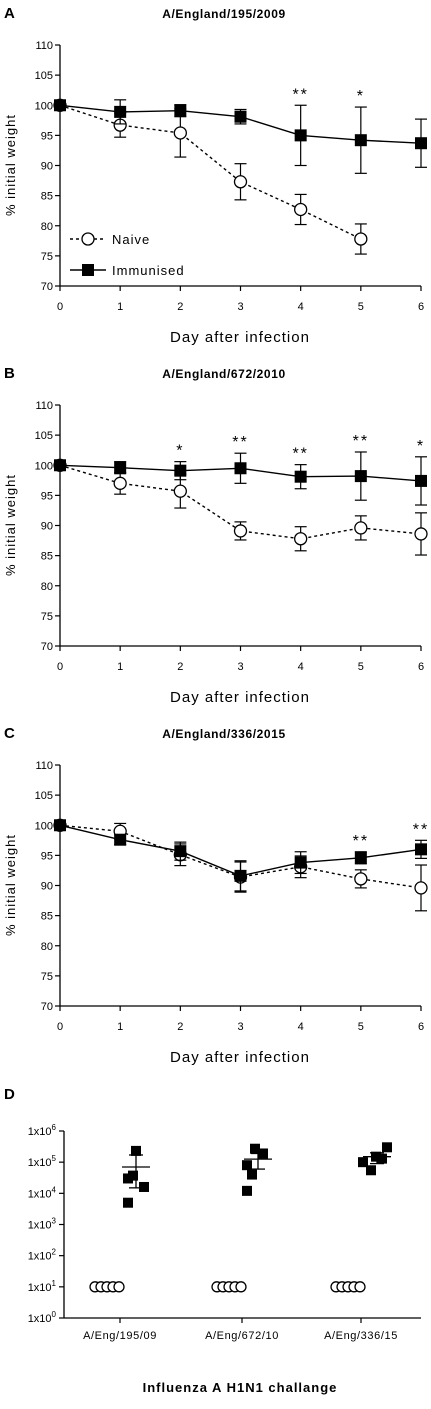 The width and height of the screenshot is (431, 1409). Describe the element at coordinates (42, 1130) in the screenshot. I see `y-tick-label: 1x10⁶` at that location.